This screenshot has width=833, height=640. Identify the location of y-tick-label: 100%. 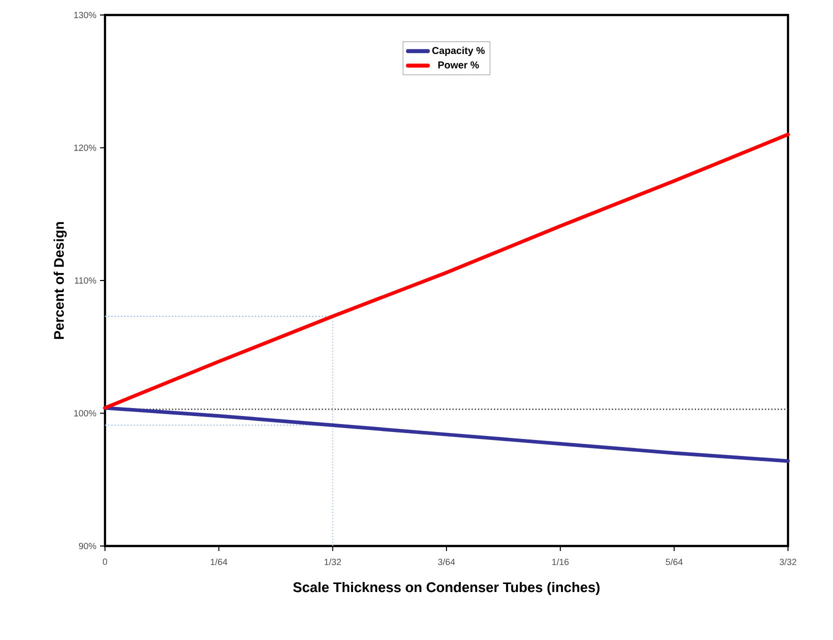
(85, 413).